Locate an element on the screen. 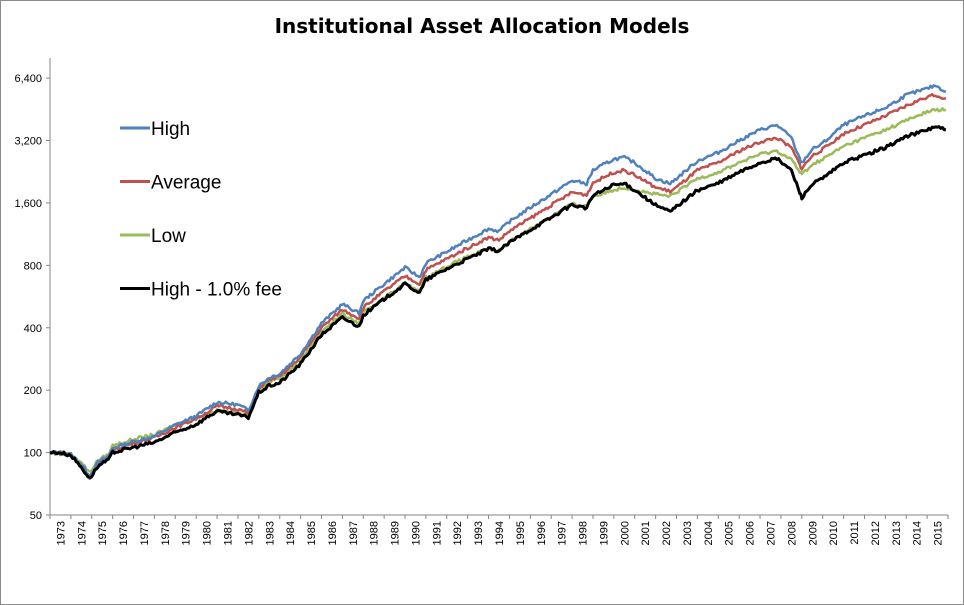 Image resolution: width=964 pixels, height=605 pixels. y-tick-label: 50 is located at coordinates (36, 516).